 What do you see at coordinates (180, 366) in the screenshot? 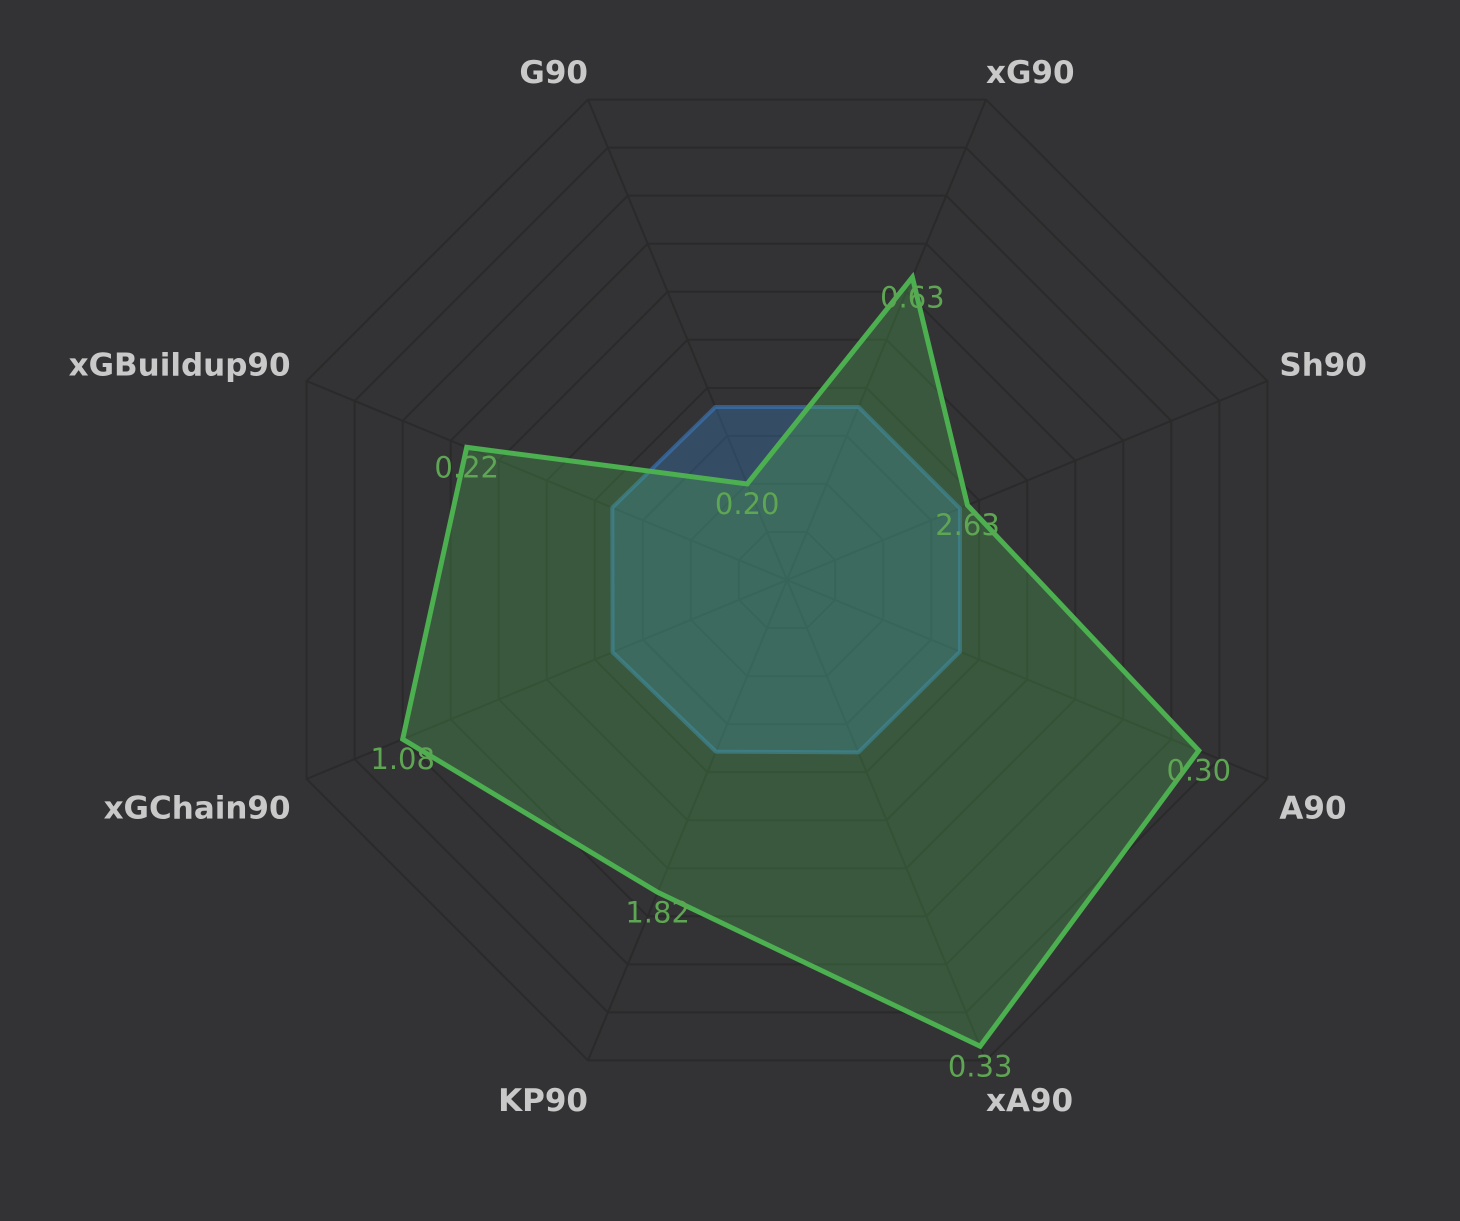
I see `axis-label: xGBuildup90` at bounding box center [180, 366].